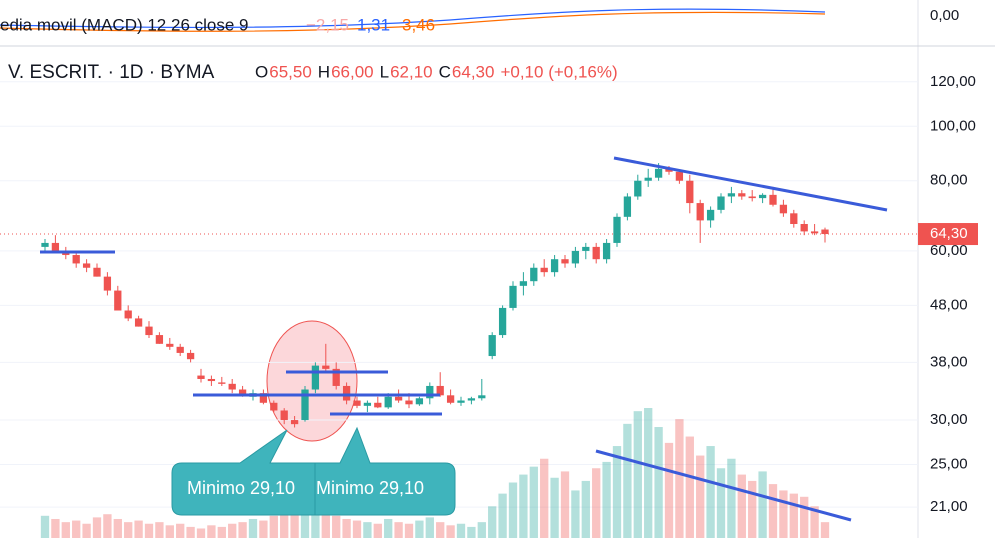 This screenshot has width=995, height=543. What do you see at coordinates (373, 24) in the screenshot?
I see `macd-value: 1,31` at bounding box center [373, 24].